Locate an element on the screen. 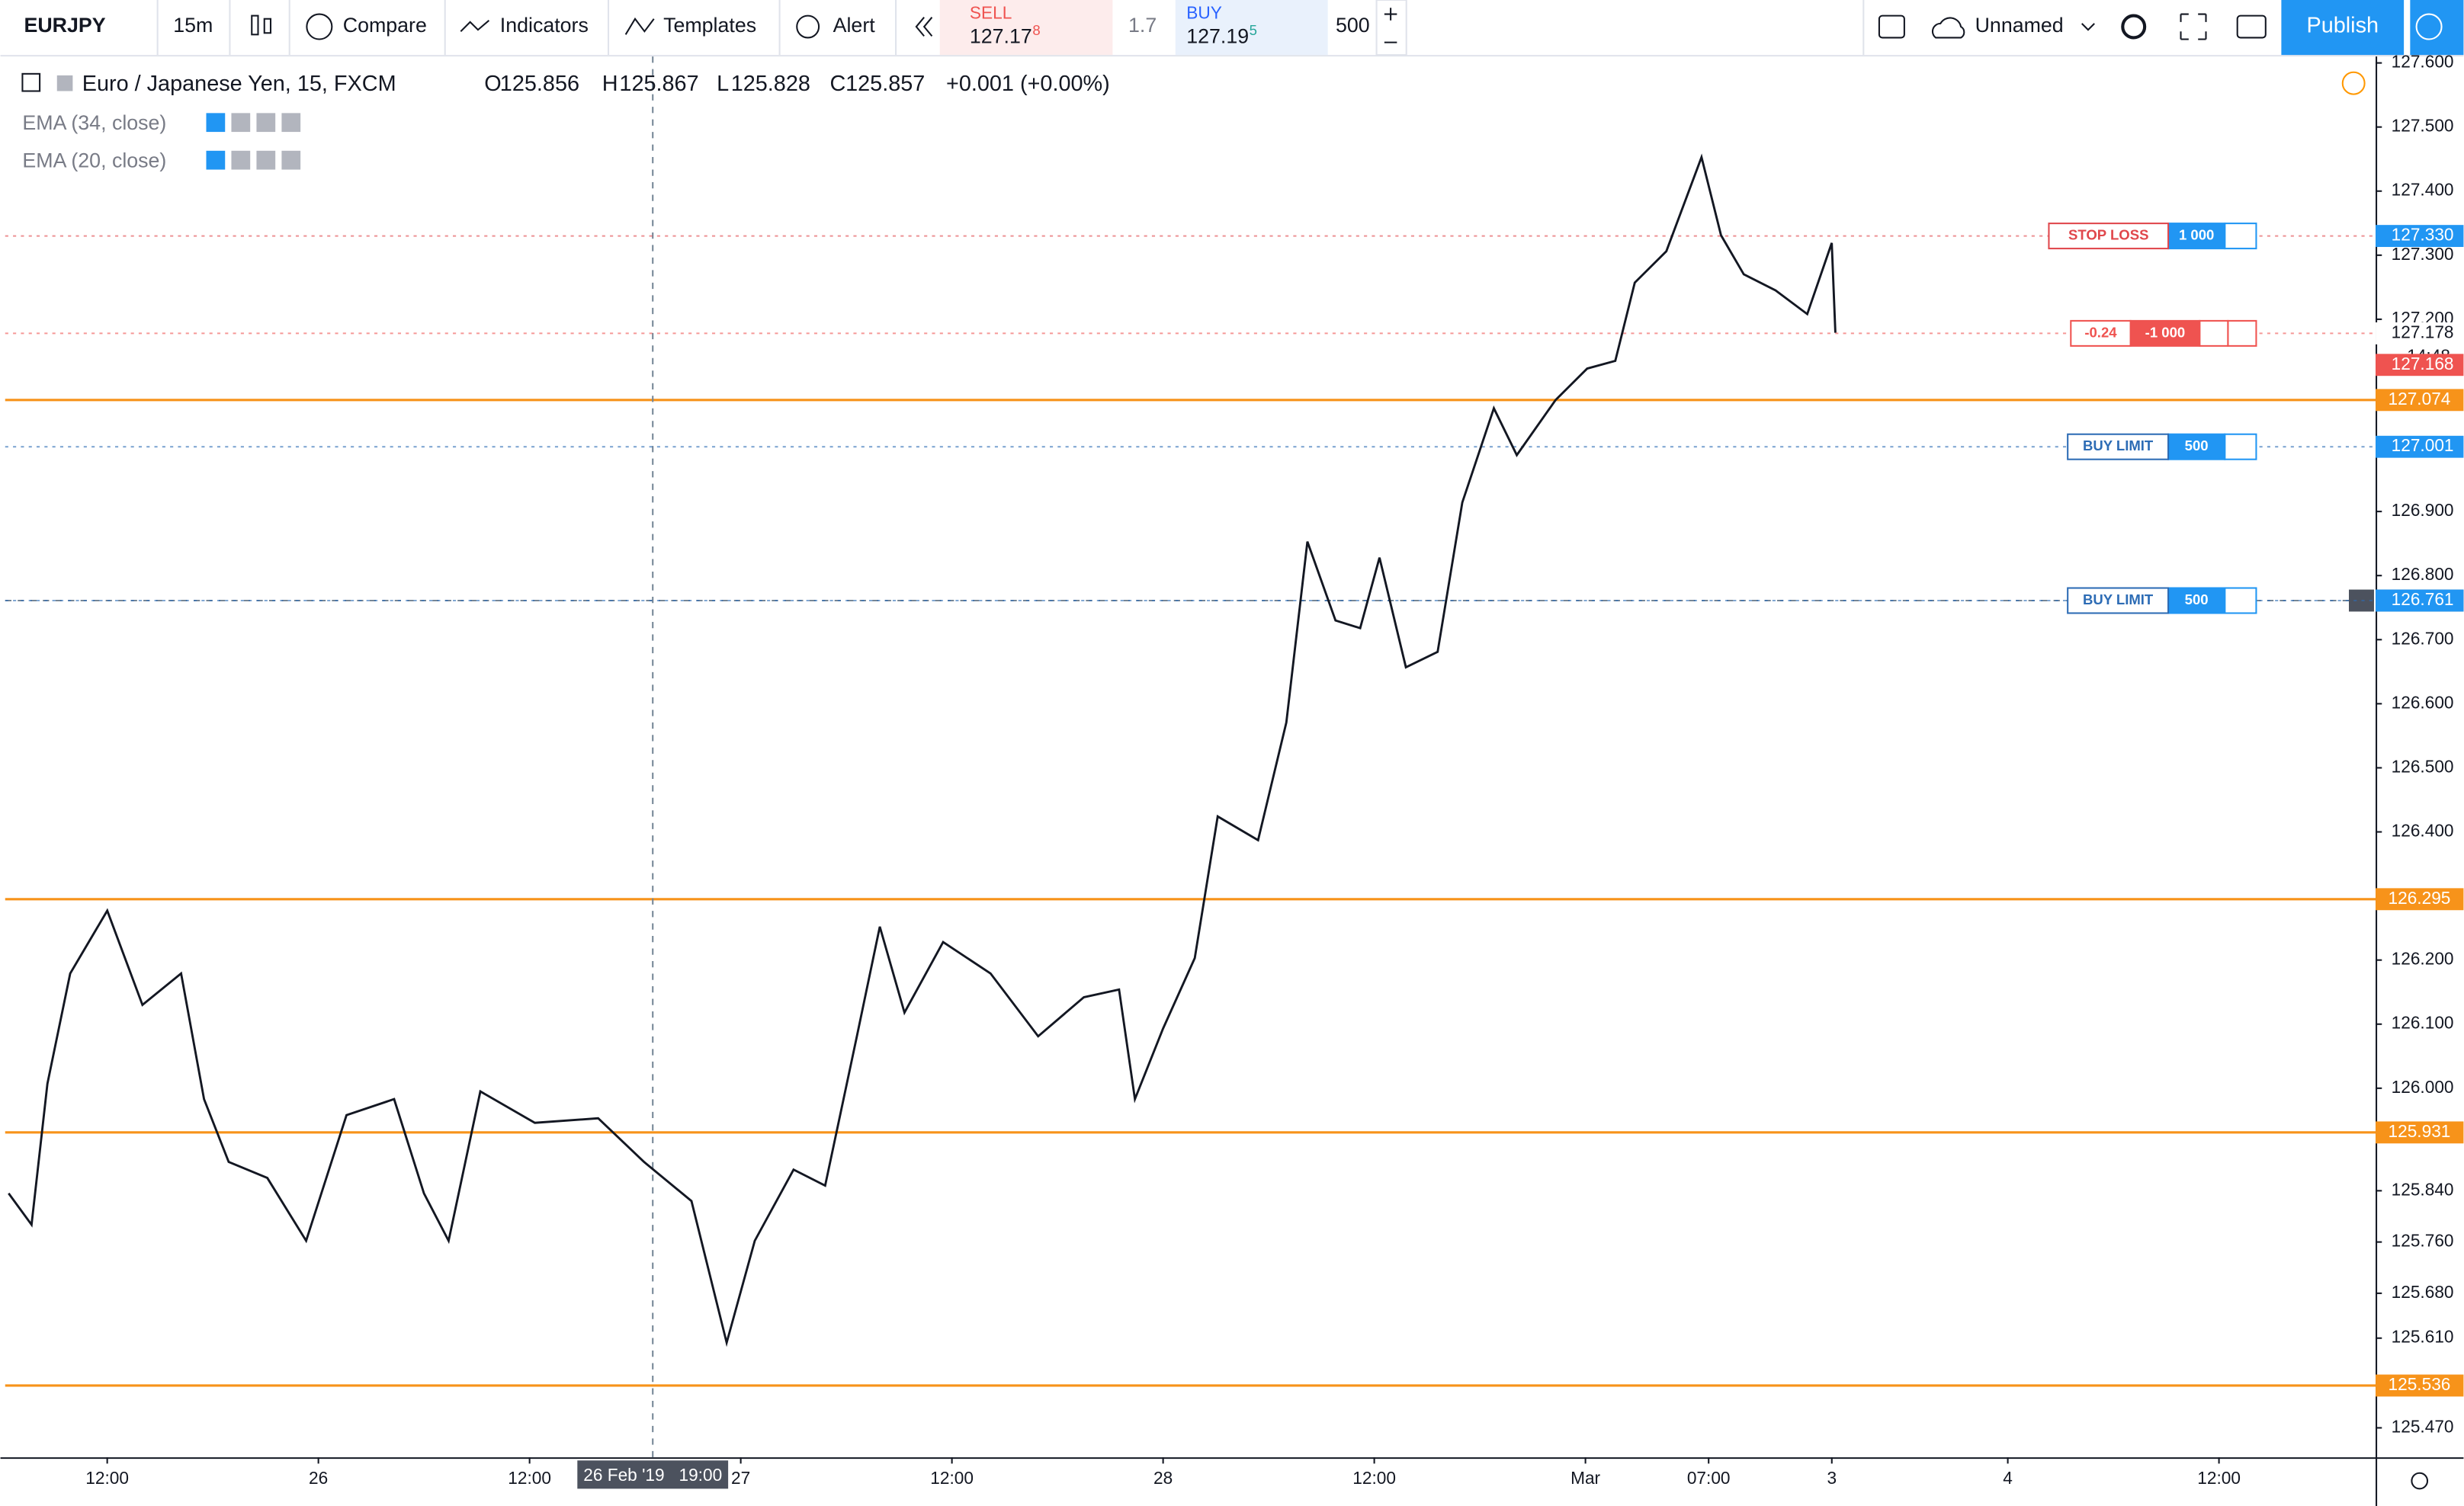 The image size is (2464, 1506). ohlc-label: C is located at coordinates (838, 84).